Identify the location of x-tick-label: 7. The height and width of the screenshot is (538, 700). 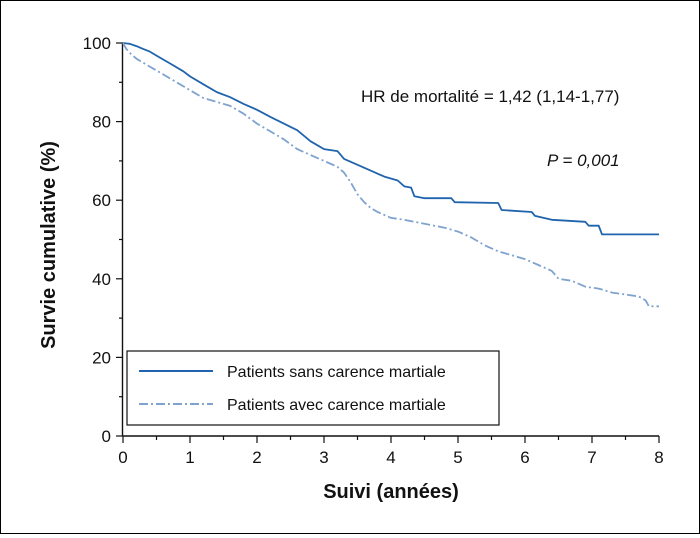
(591, 457).